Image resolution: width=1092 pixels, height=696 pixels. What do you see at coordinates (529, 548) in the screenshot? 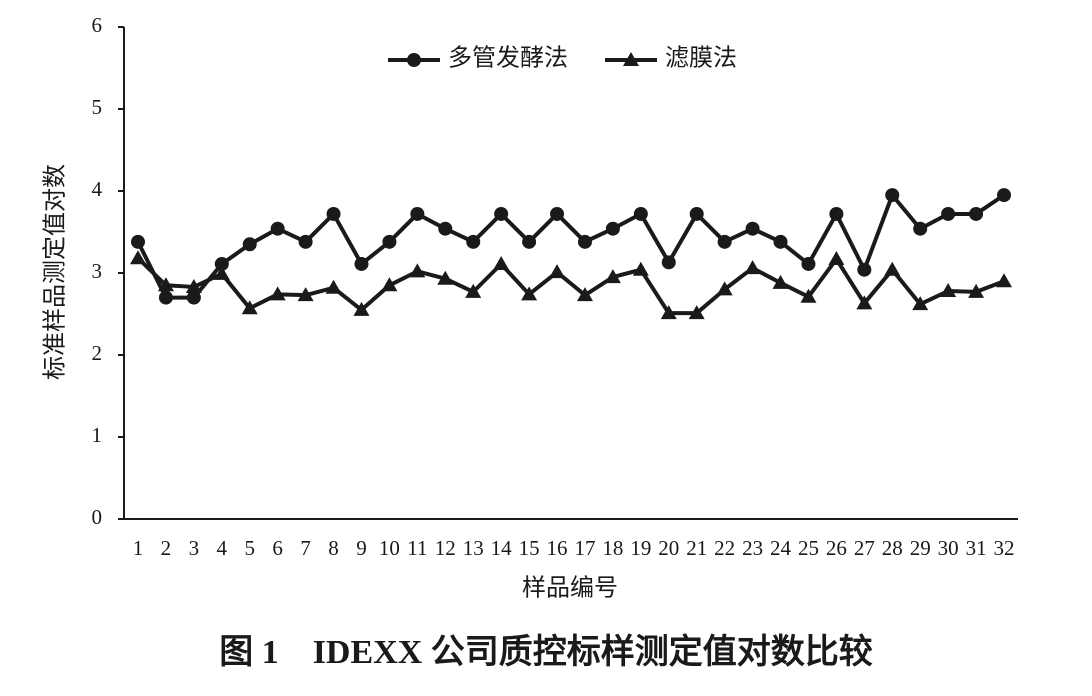
I see `x-tick-label: 15` at bounding box center [529, 548].